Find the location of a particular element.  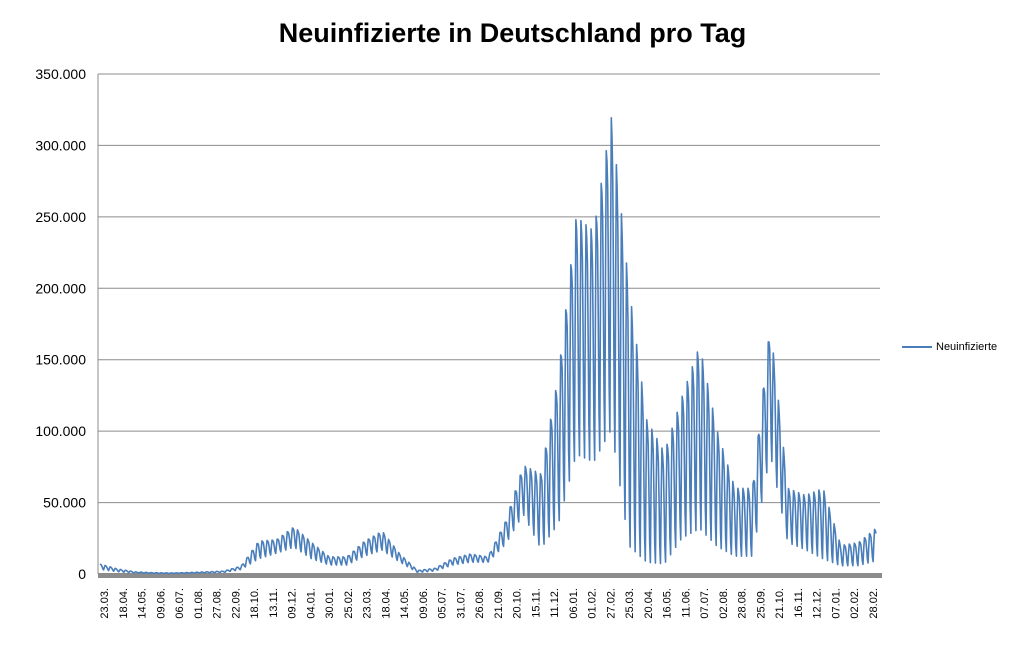

y-tick-label: 350.000 is located at coordinates (60, 74).